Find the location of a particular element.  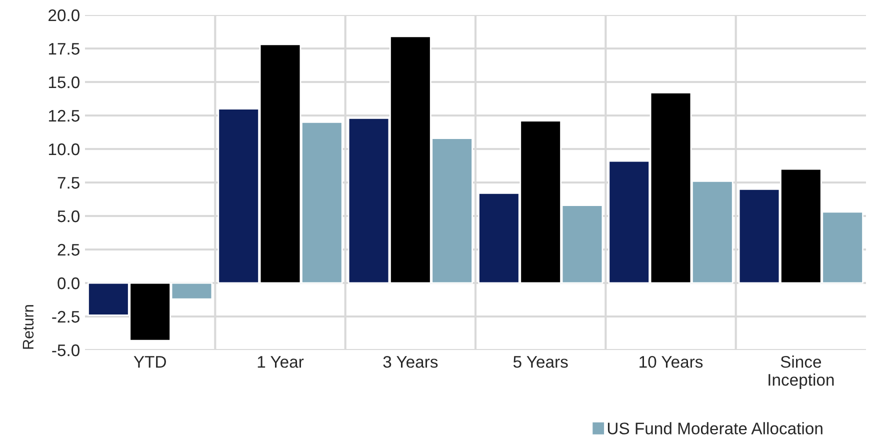

x-tick-label: 5 Years is located at coordinates (540, 362).